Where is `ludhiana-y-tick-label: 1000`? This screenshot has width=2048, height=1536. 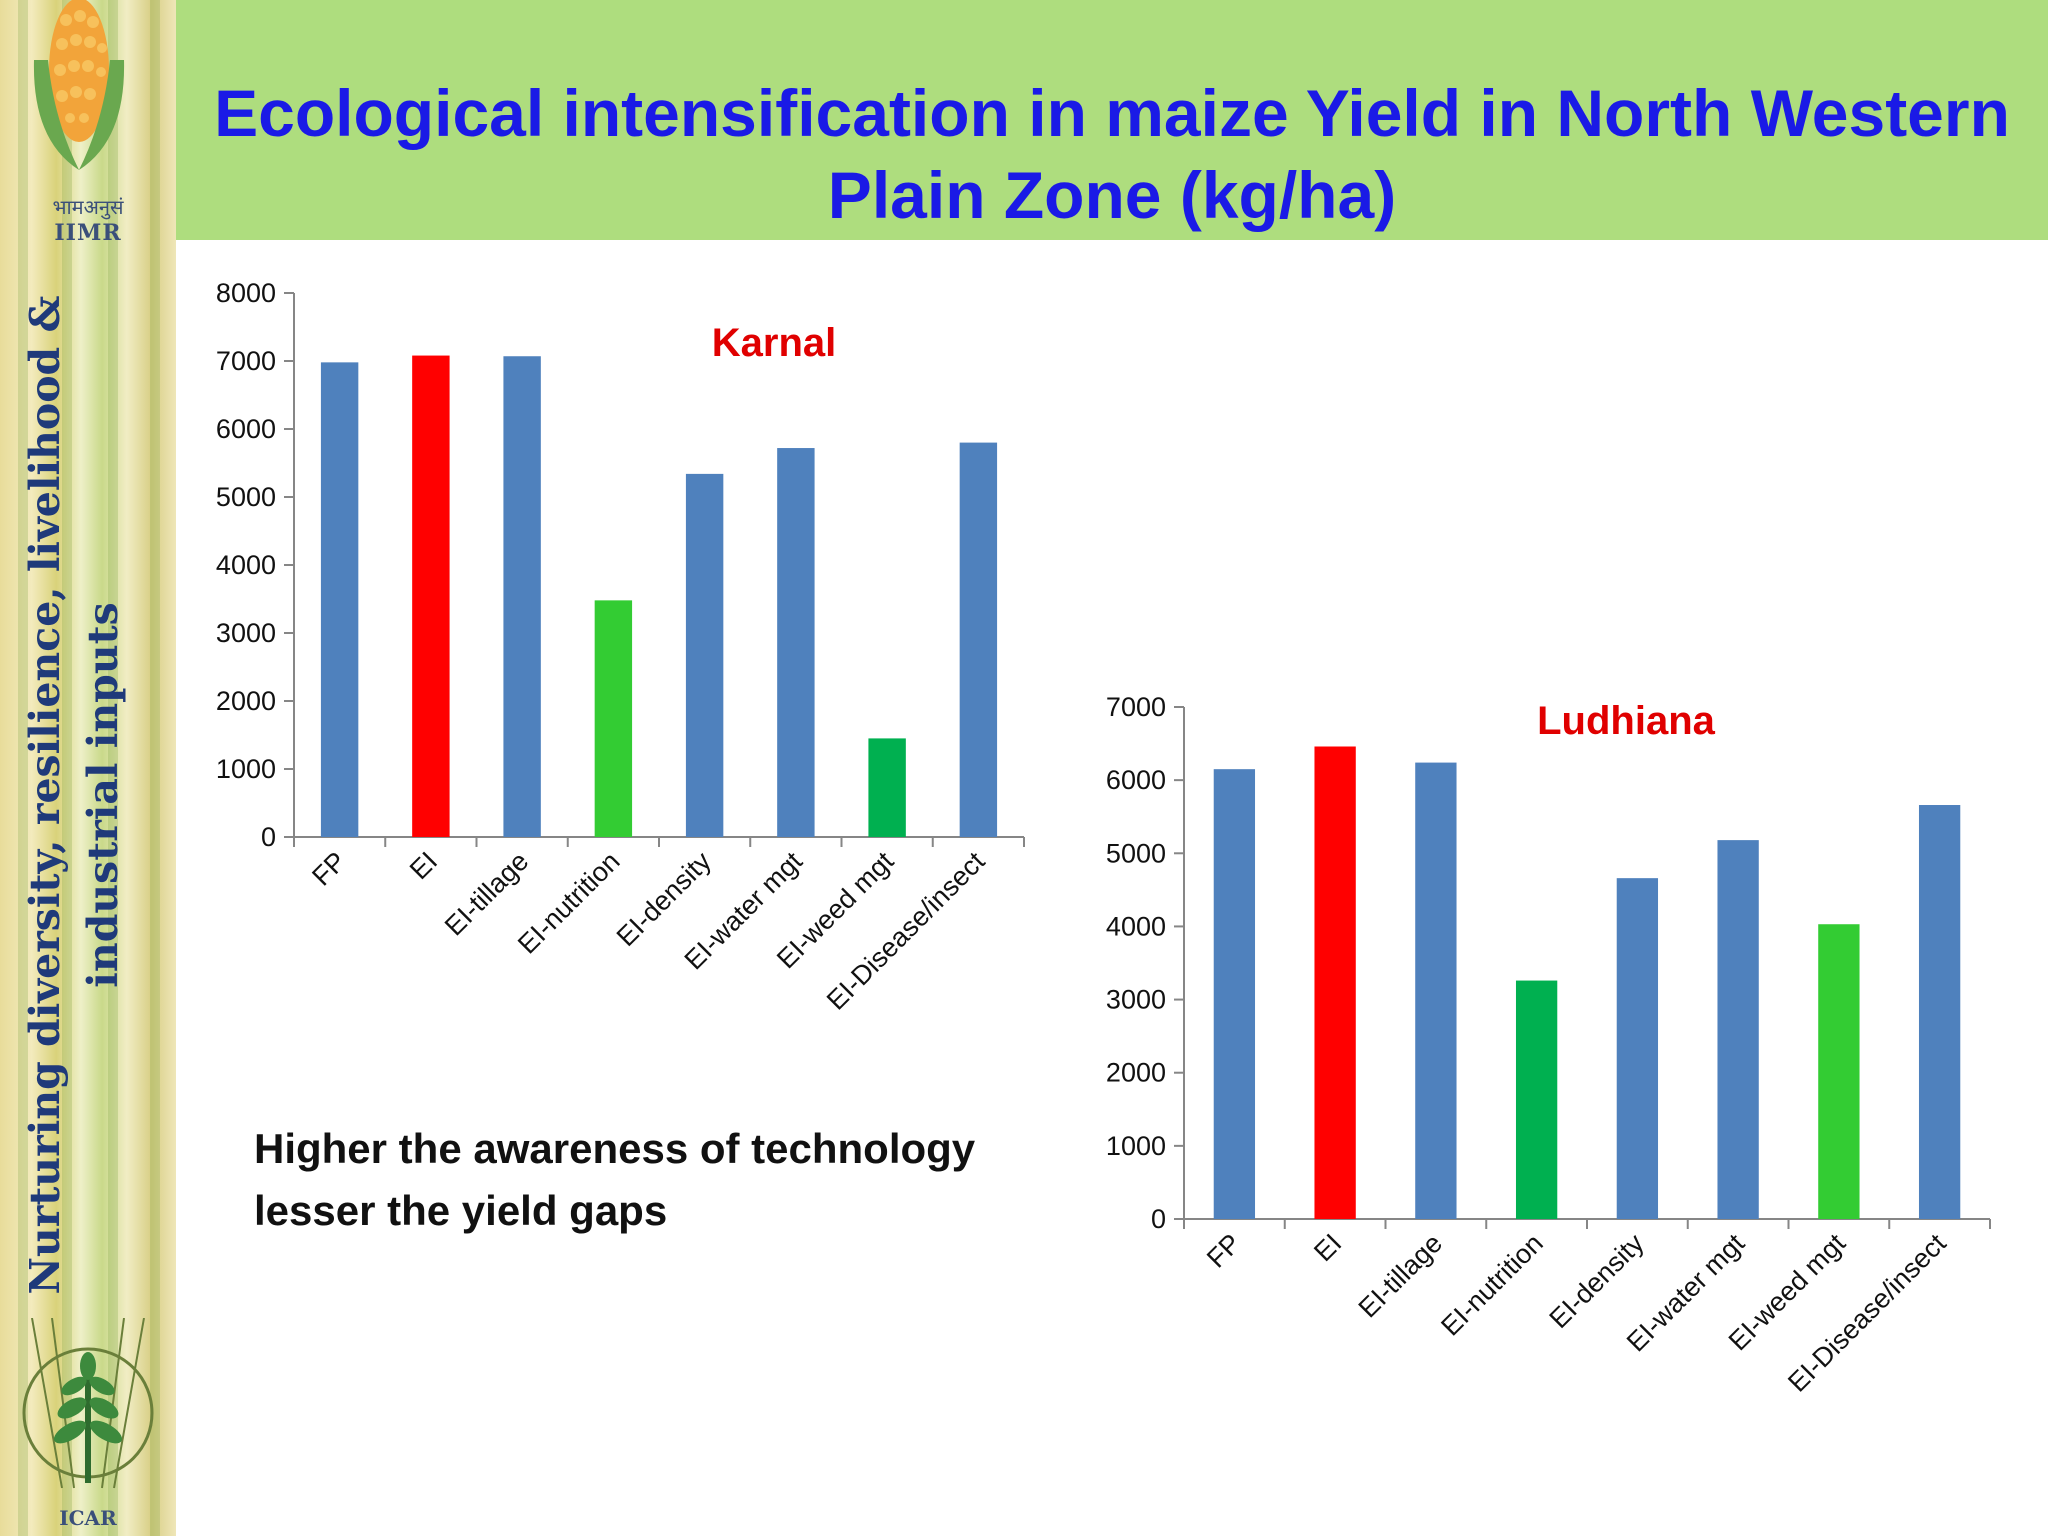 ludhiana-y-tick-label: 1000 is located at coordinates (1136, 1146).